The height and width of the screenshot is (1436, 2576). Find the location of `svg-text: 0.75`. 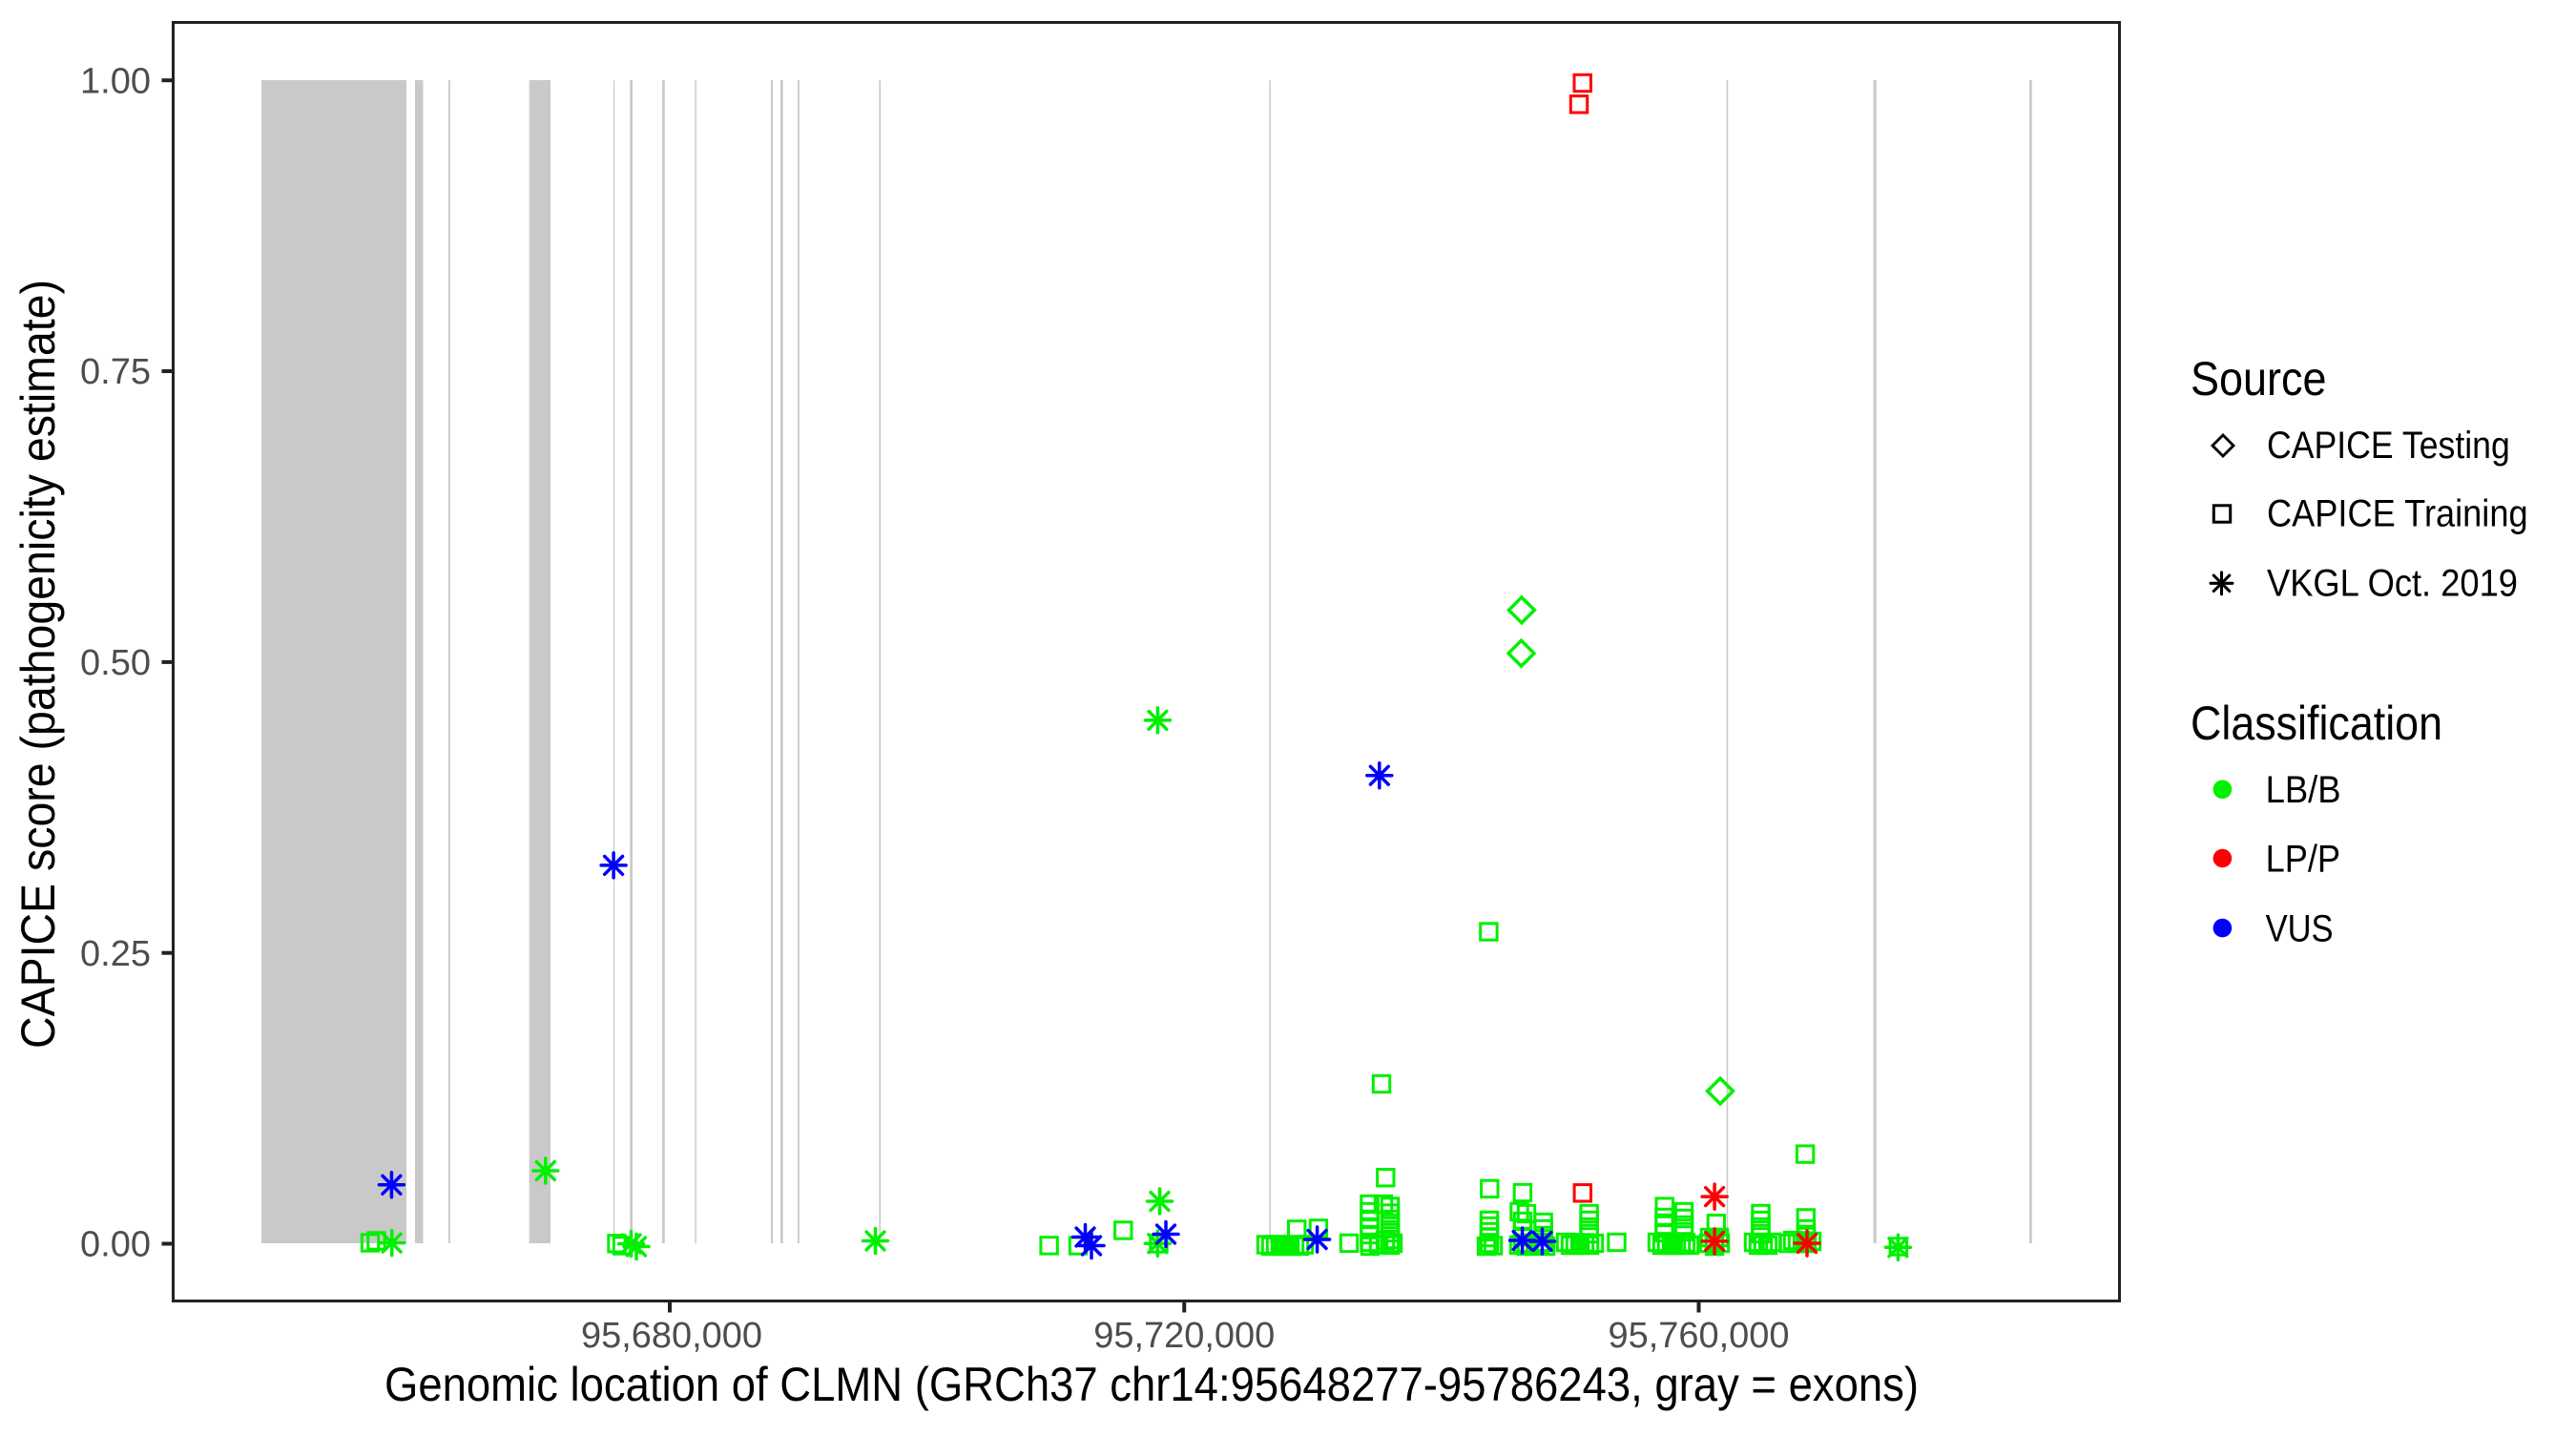

svg-text: 0.75 is located at coordinates (115, 372).